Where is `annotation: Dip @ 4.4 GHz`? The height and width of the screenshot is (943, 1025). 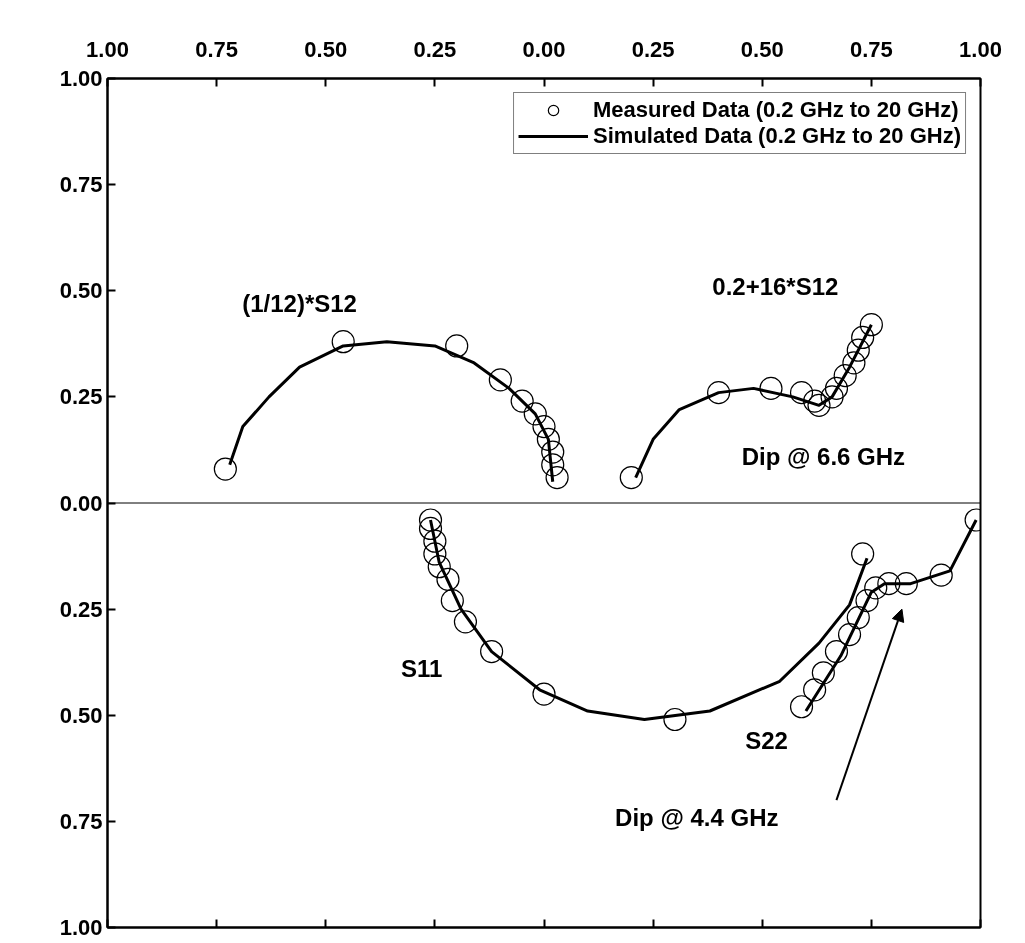
annotation: Dip @ 4.4 GHz is located at coordinates (697, 817).